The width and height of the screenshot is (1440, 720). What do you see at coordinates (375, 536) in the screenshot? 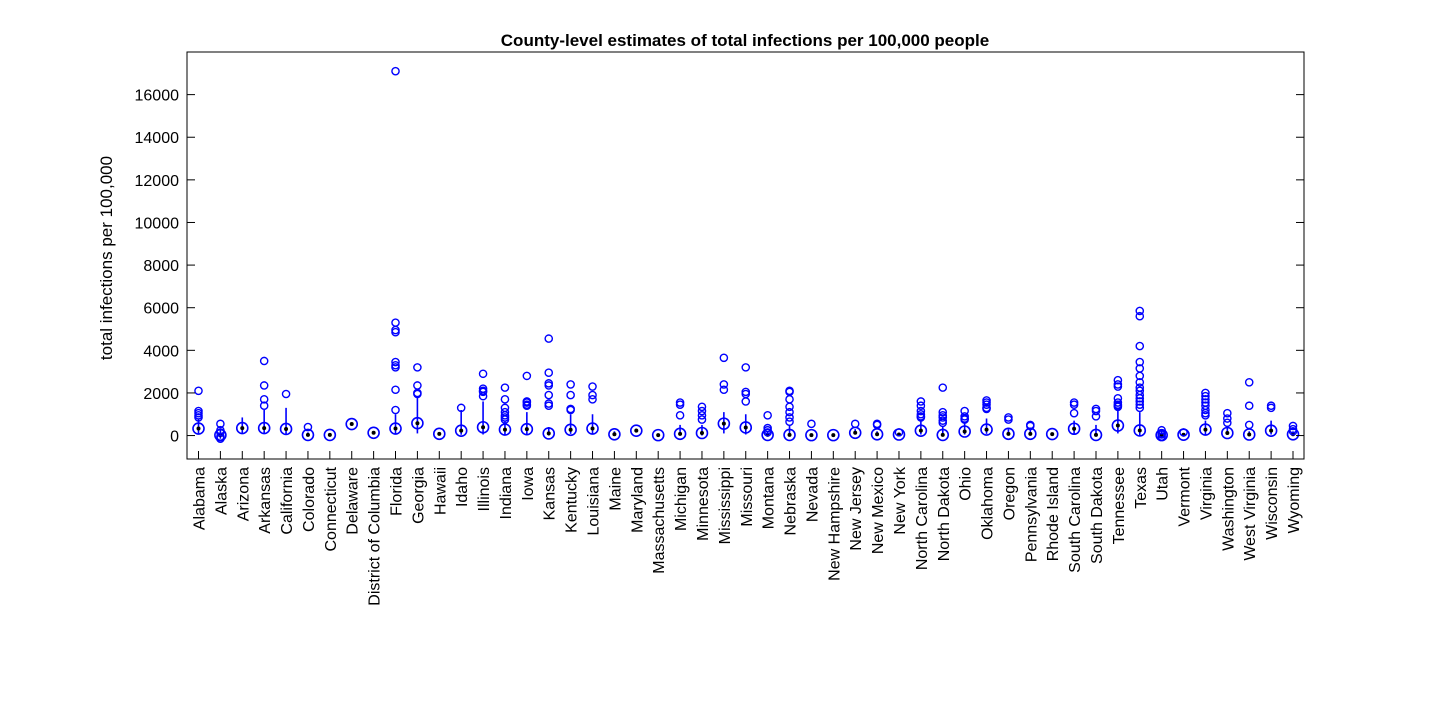
I see `x-tick-label: District of Columbia` at bounding box center [375, 536].